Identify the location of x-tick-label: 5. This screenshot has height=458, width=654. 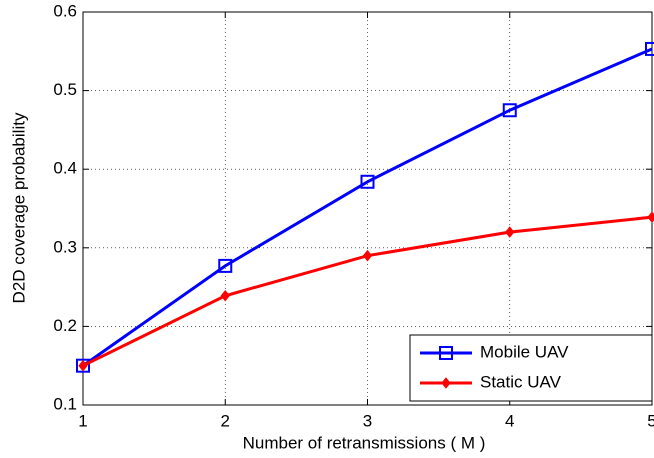
(650, 420).